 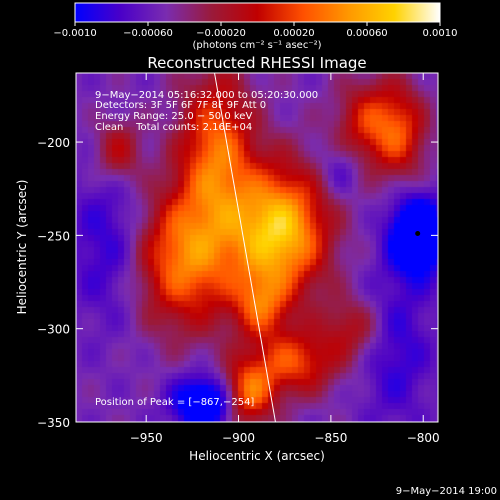 I want to click on x-tick-label: −950, so click(x=146, y=438).